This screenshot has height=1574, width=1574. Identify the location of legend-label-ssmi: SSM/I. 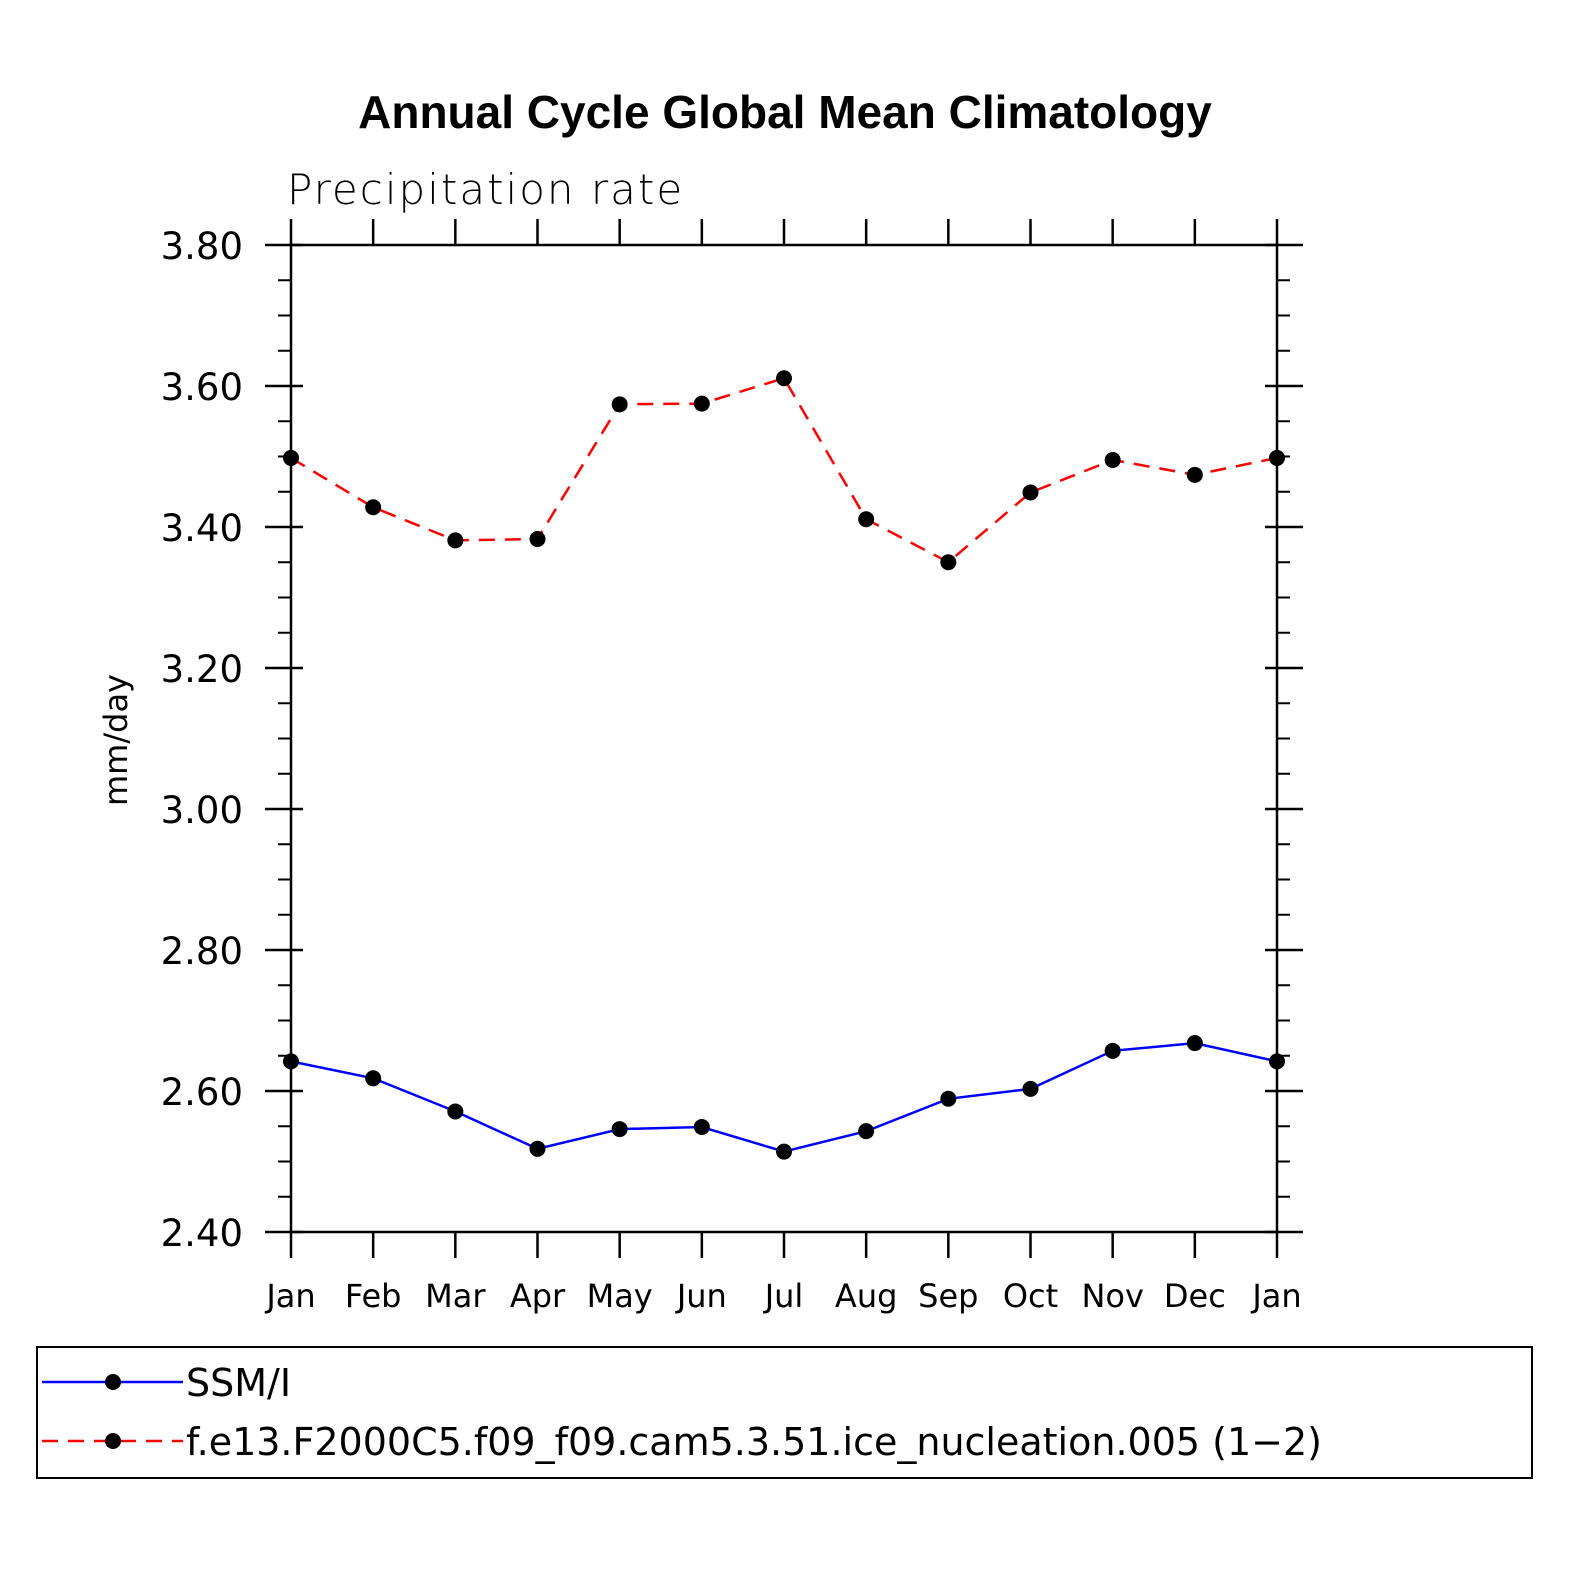
(238, 1383).